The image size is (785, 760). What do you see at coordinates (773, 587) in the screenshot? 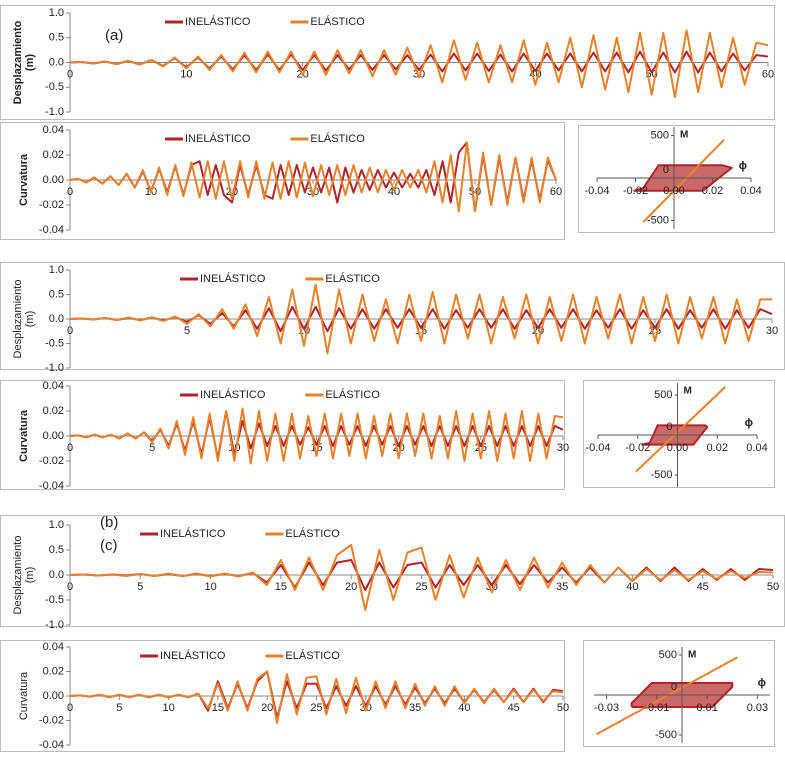
I see `x-tick-label: 50` at bounding box center [773, 587].